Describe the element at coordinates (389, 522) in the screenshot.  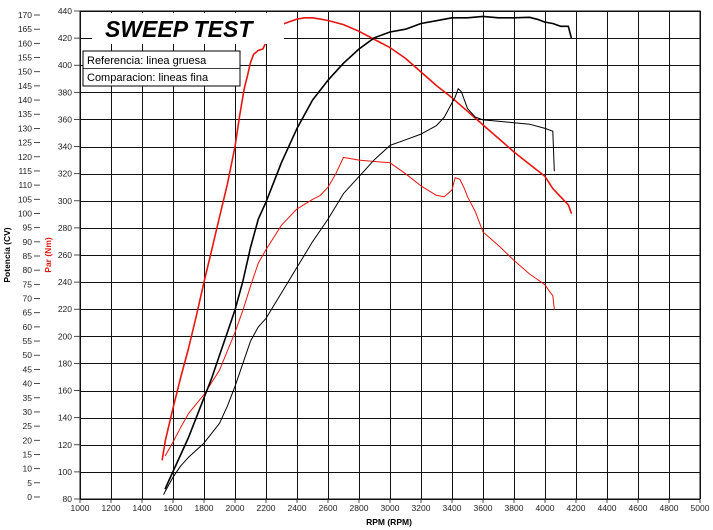
I see `x-axis-title: RPM (RPM)` at that location.